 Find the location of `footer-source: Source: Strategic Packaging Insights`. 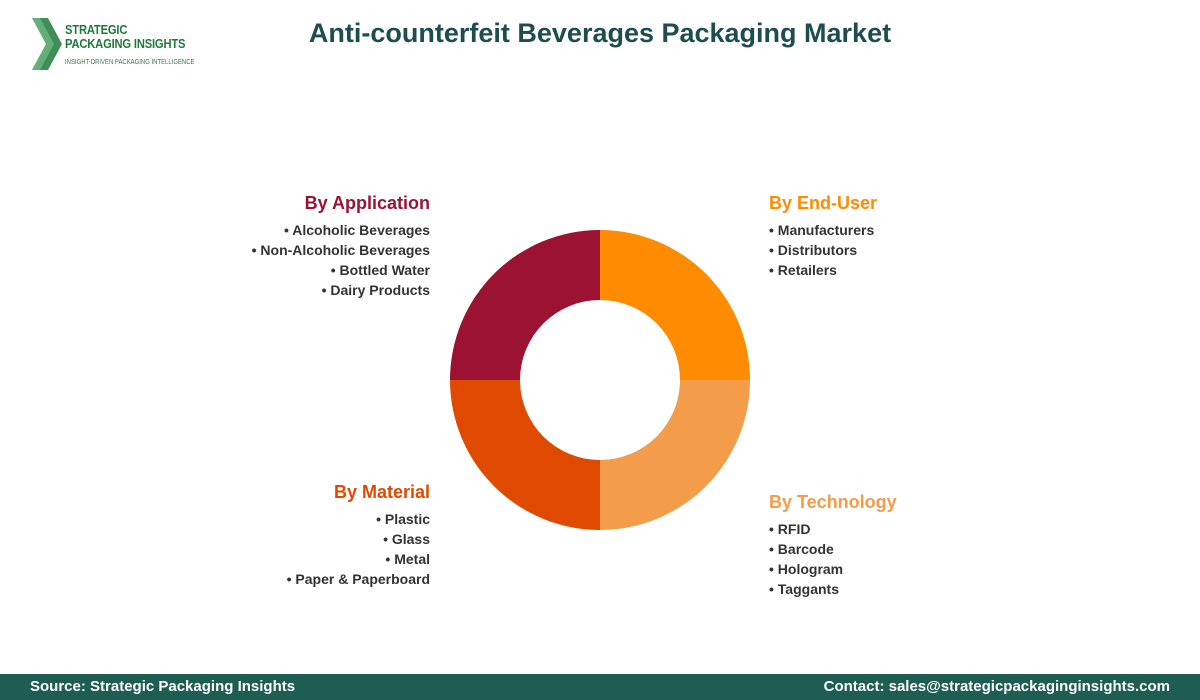

footer-source: Source: Strategic Packaging Insights is located at coordinates (163, 686).